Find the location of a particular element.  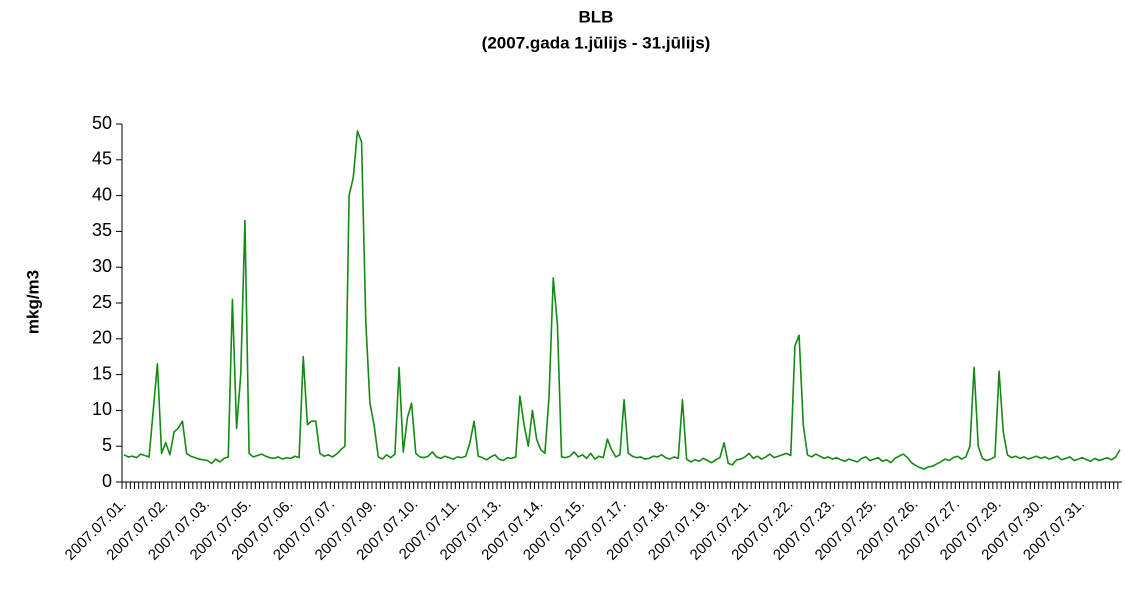

y-tick-label: 10 is located at coordinates (102, 409).